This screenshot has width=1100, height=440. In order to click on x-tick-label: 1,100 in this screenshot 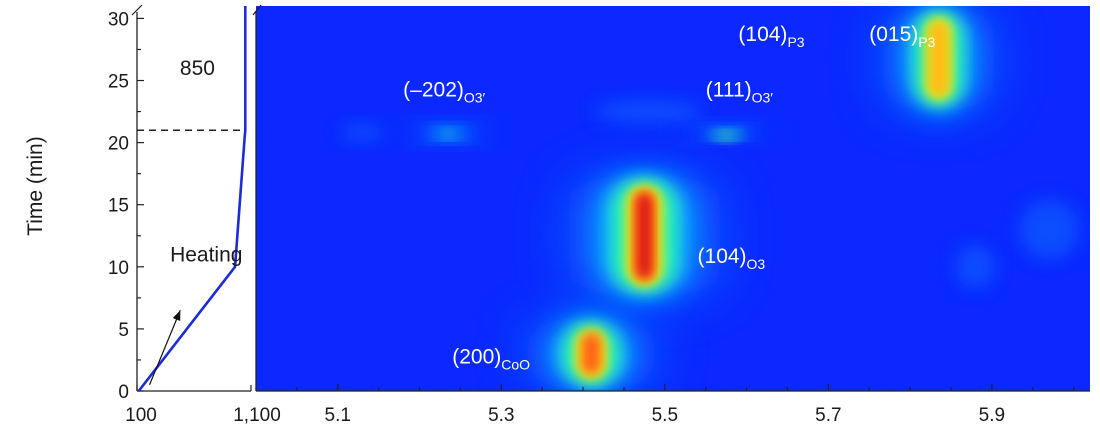, I will do `click(257, 415)`.